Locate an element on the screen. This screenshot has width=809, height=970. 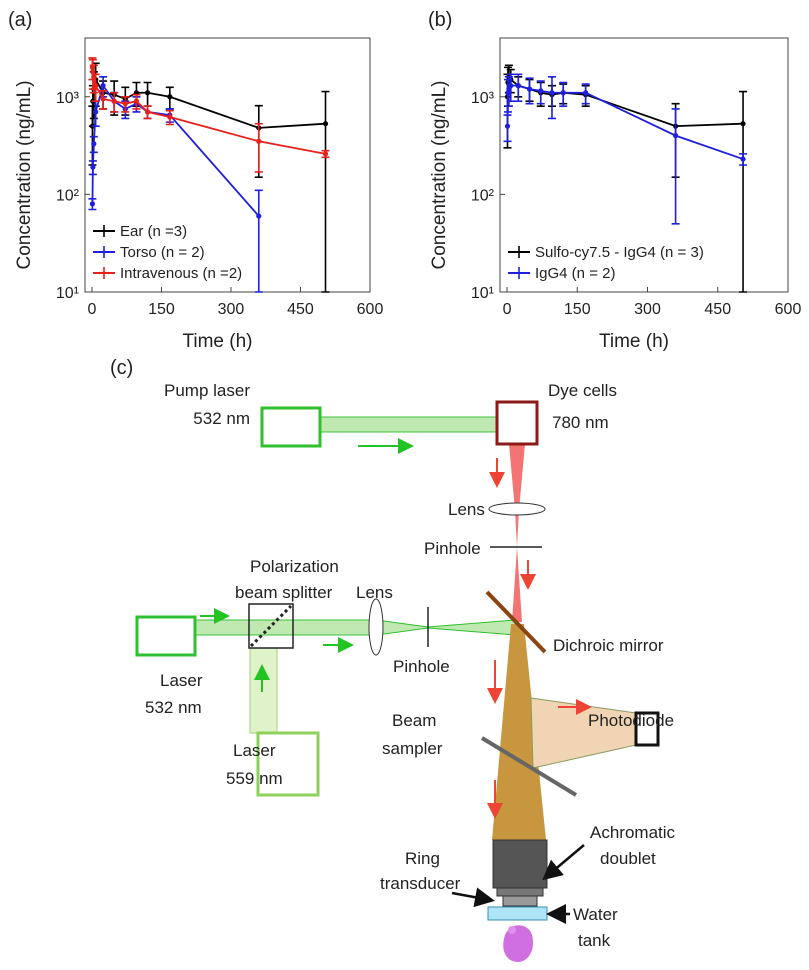
laser-559-box is located at coordinates (288, 764).